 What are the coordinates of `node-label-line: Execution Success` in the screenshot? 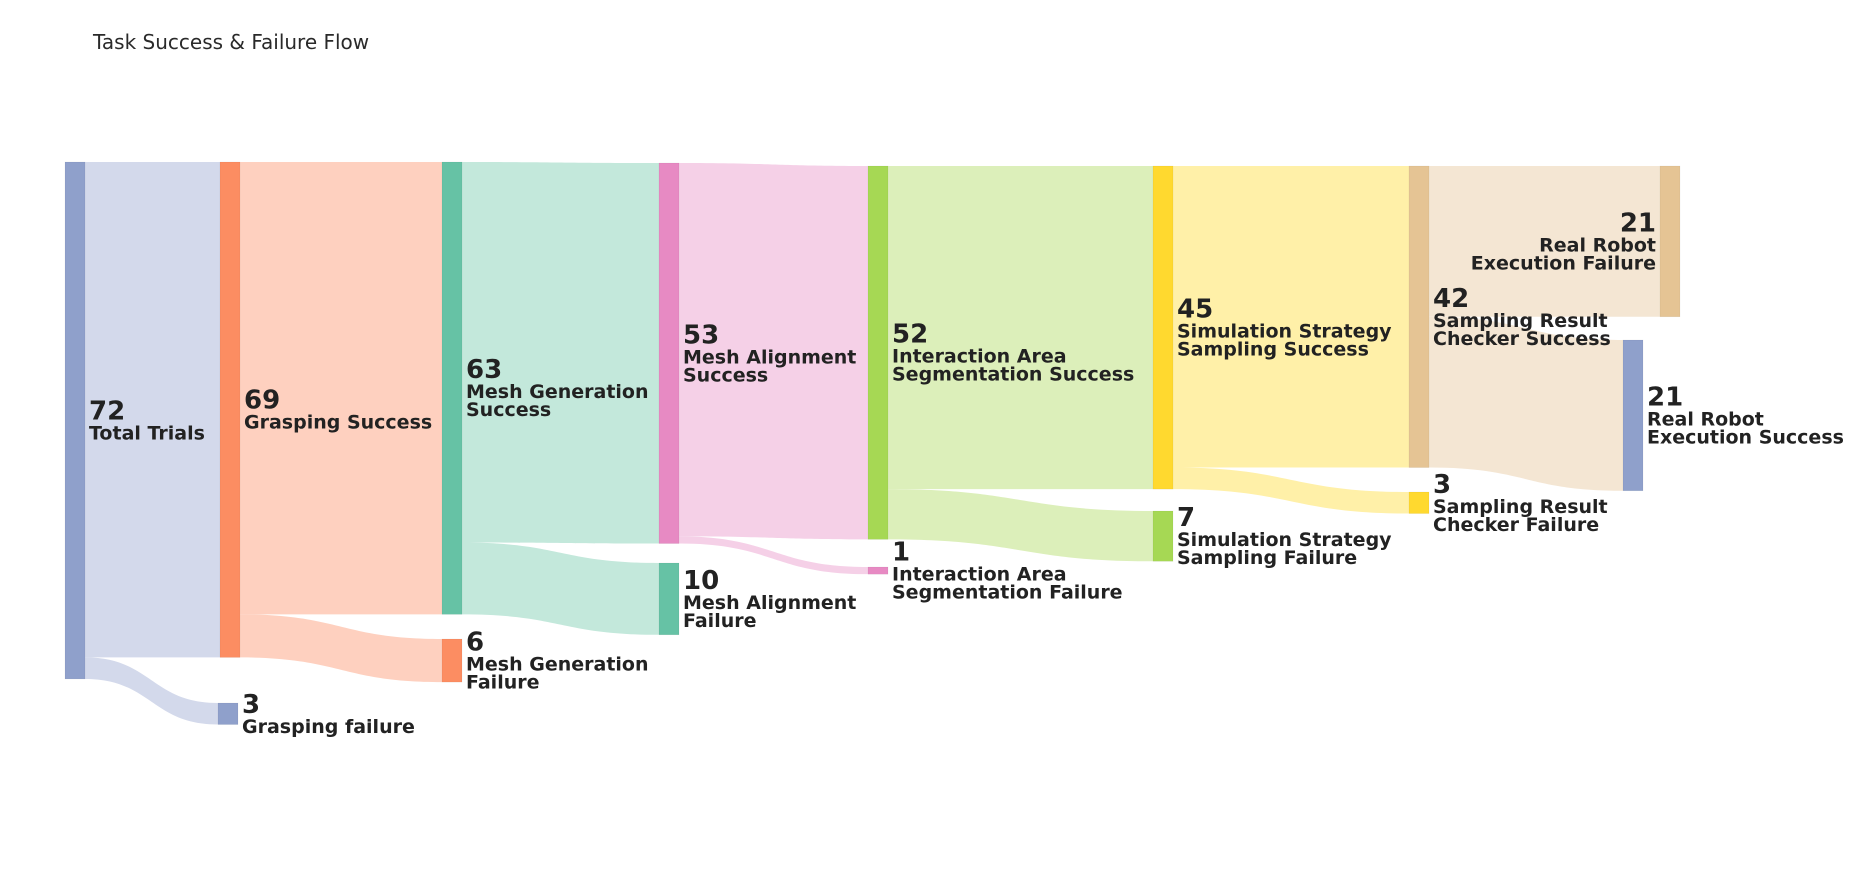 It's located at (1745, 437).